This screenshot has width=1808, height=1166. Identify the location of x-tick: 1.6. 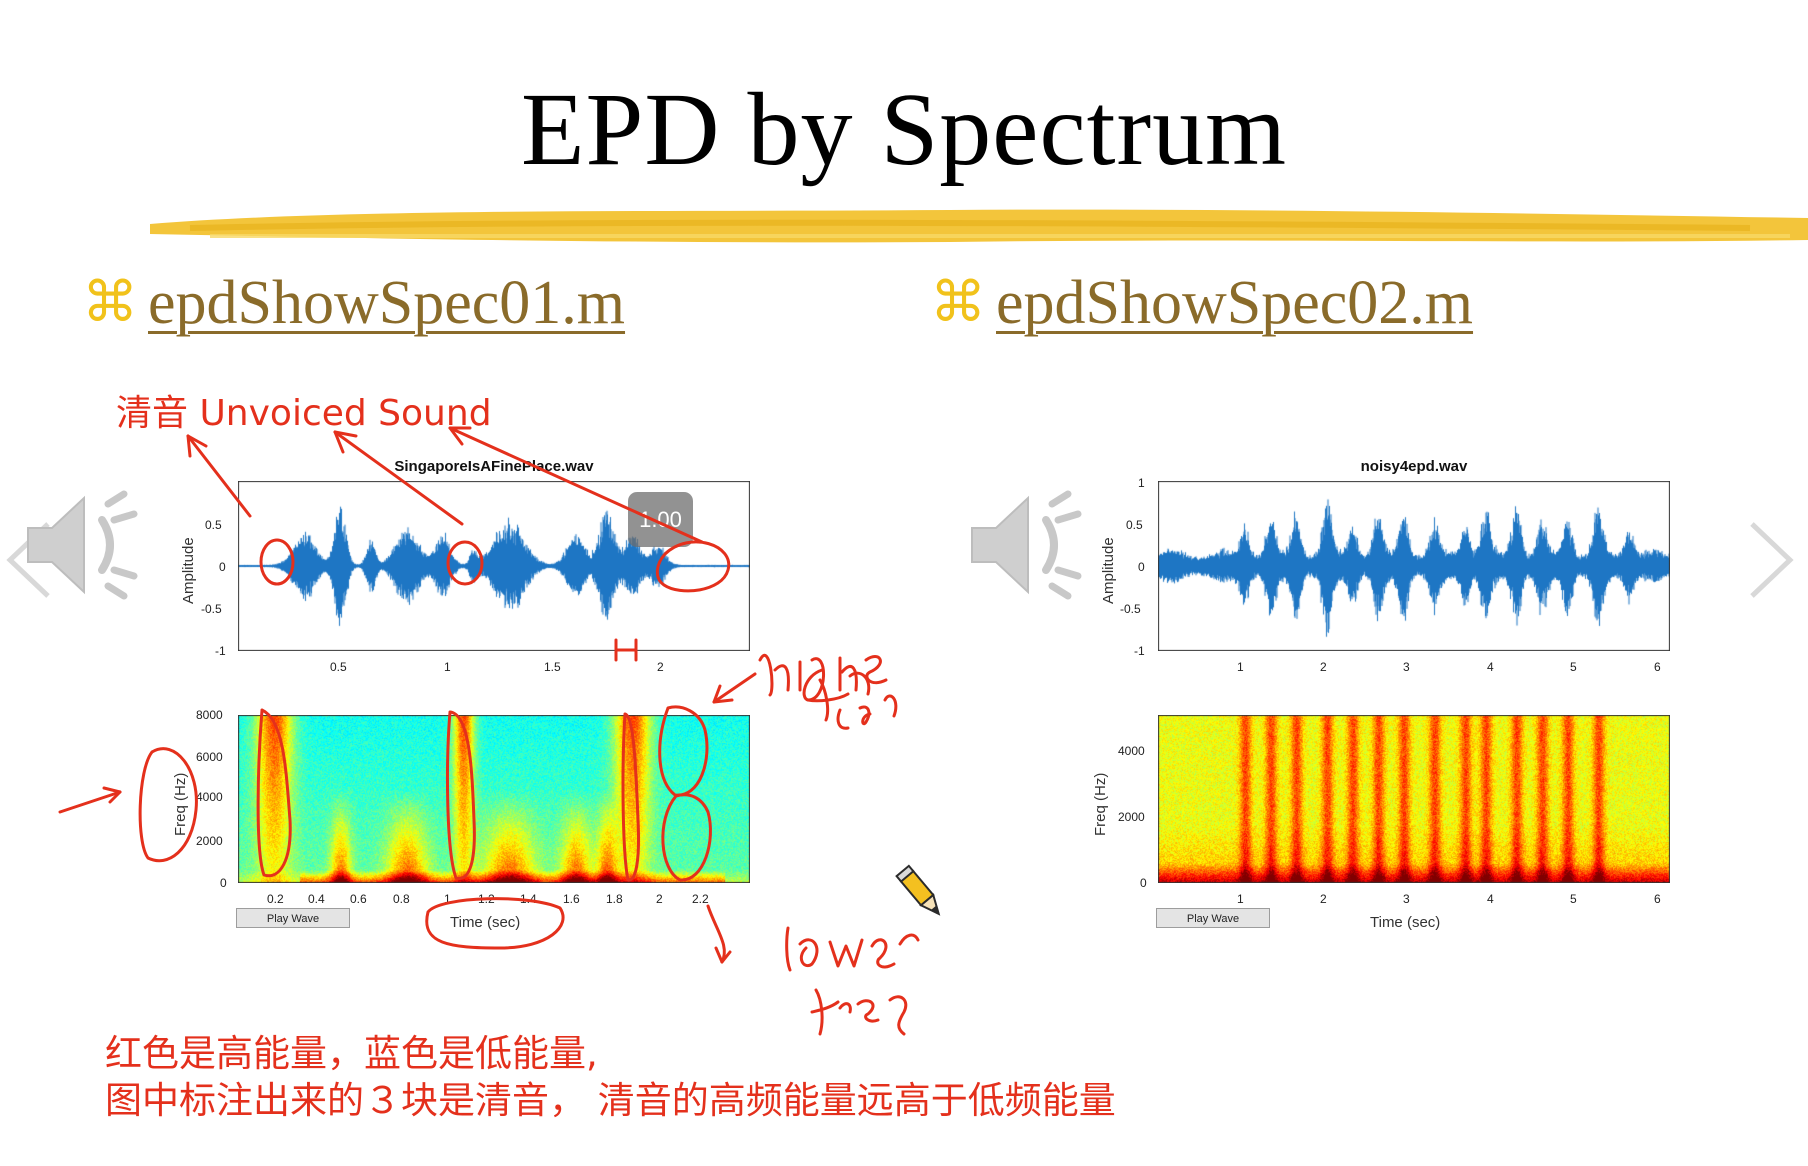
(571, 899).